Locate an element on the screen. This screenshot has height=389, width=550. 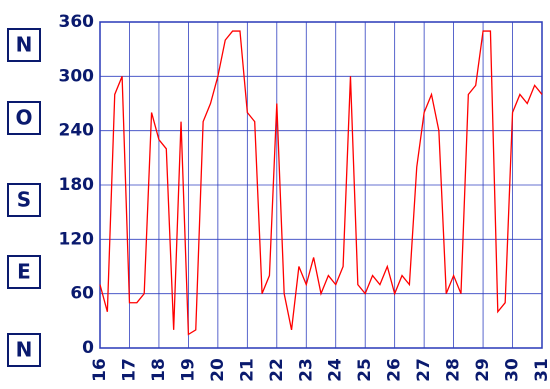
x-tick-label: 20 is located at coordinates (218, 370).